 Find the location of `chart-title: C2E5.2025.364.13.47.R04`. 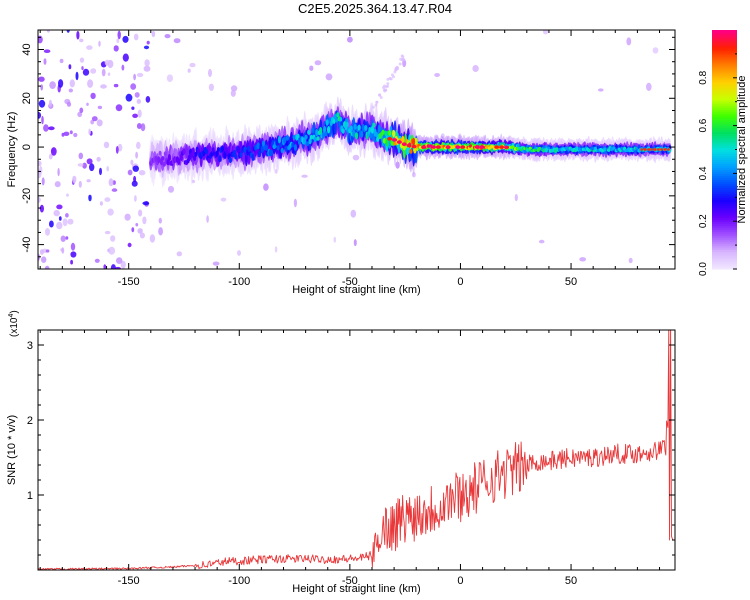

chart-title: C2E5.2025.364.13.47.R04 is located at coordinates (375, 8).